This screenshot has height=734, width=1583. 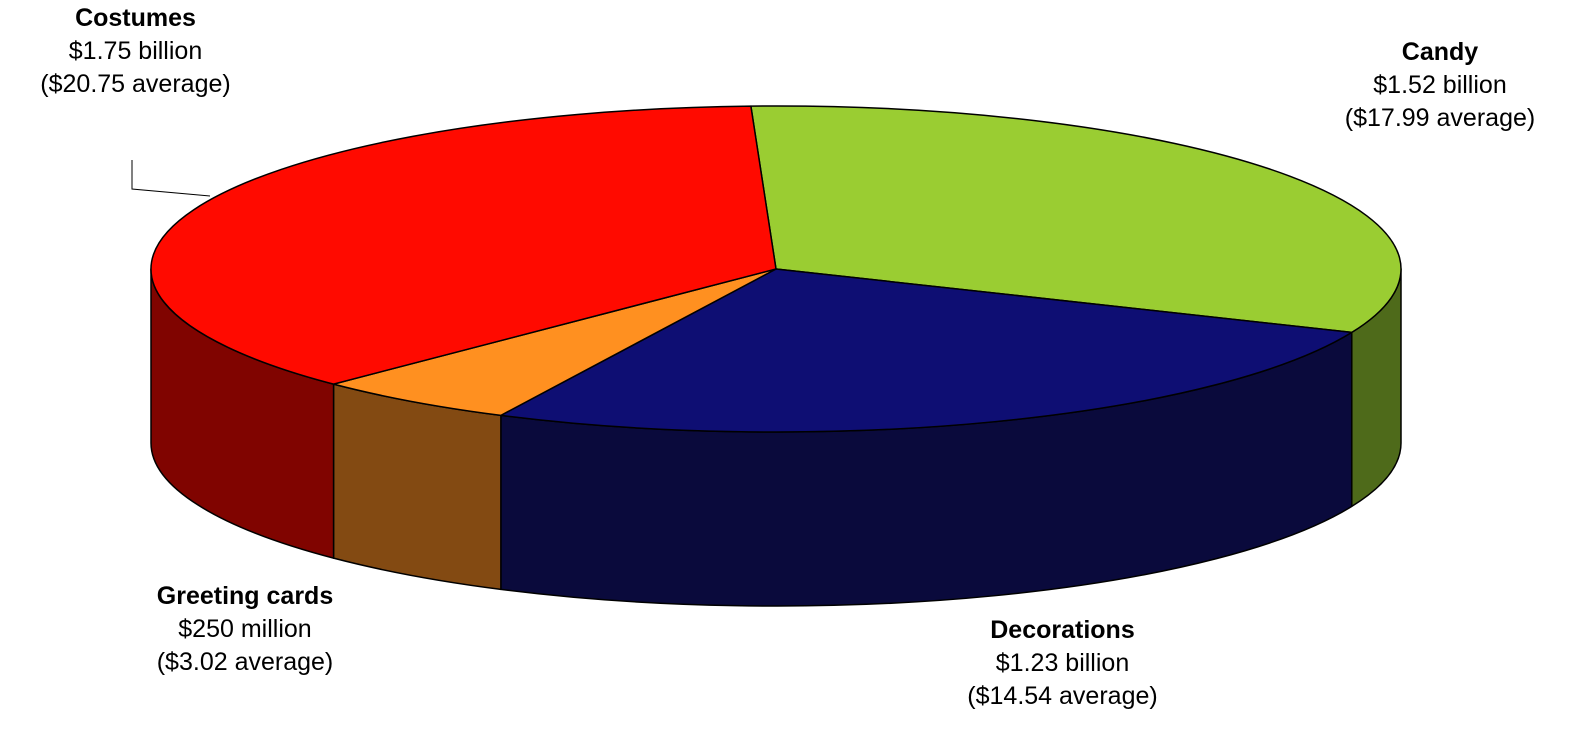 I want to click on greeting-cards-value: $250 million, so click(x=245, y=629).